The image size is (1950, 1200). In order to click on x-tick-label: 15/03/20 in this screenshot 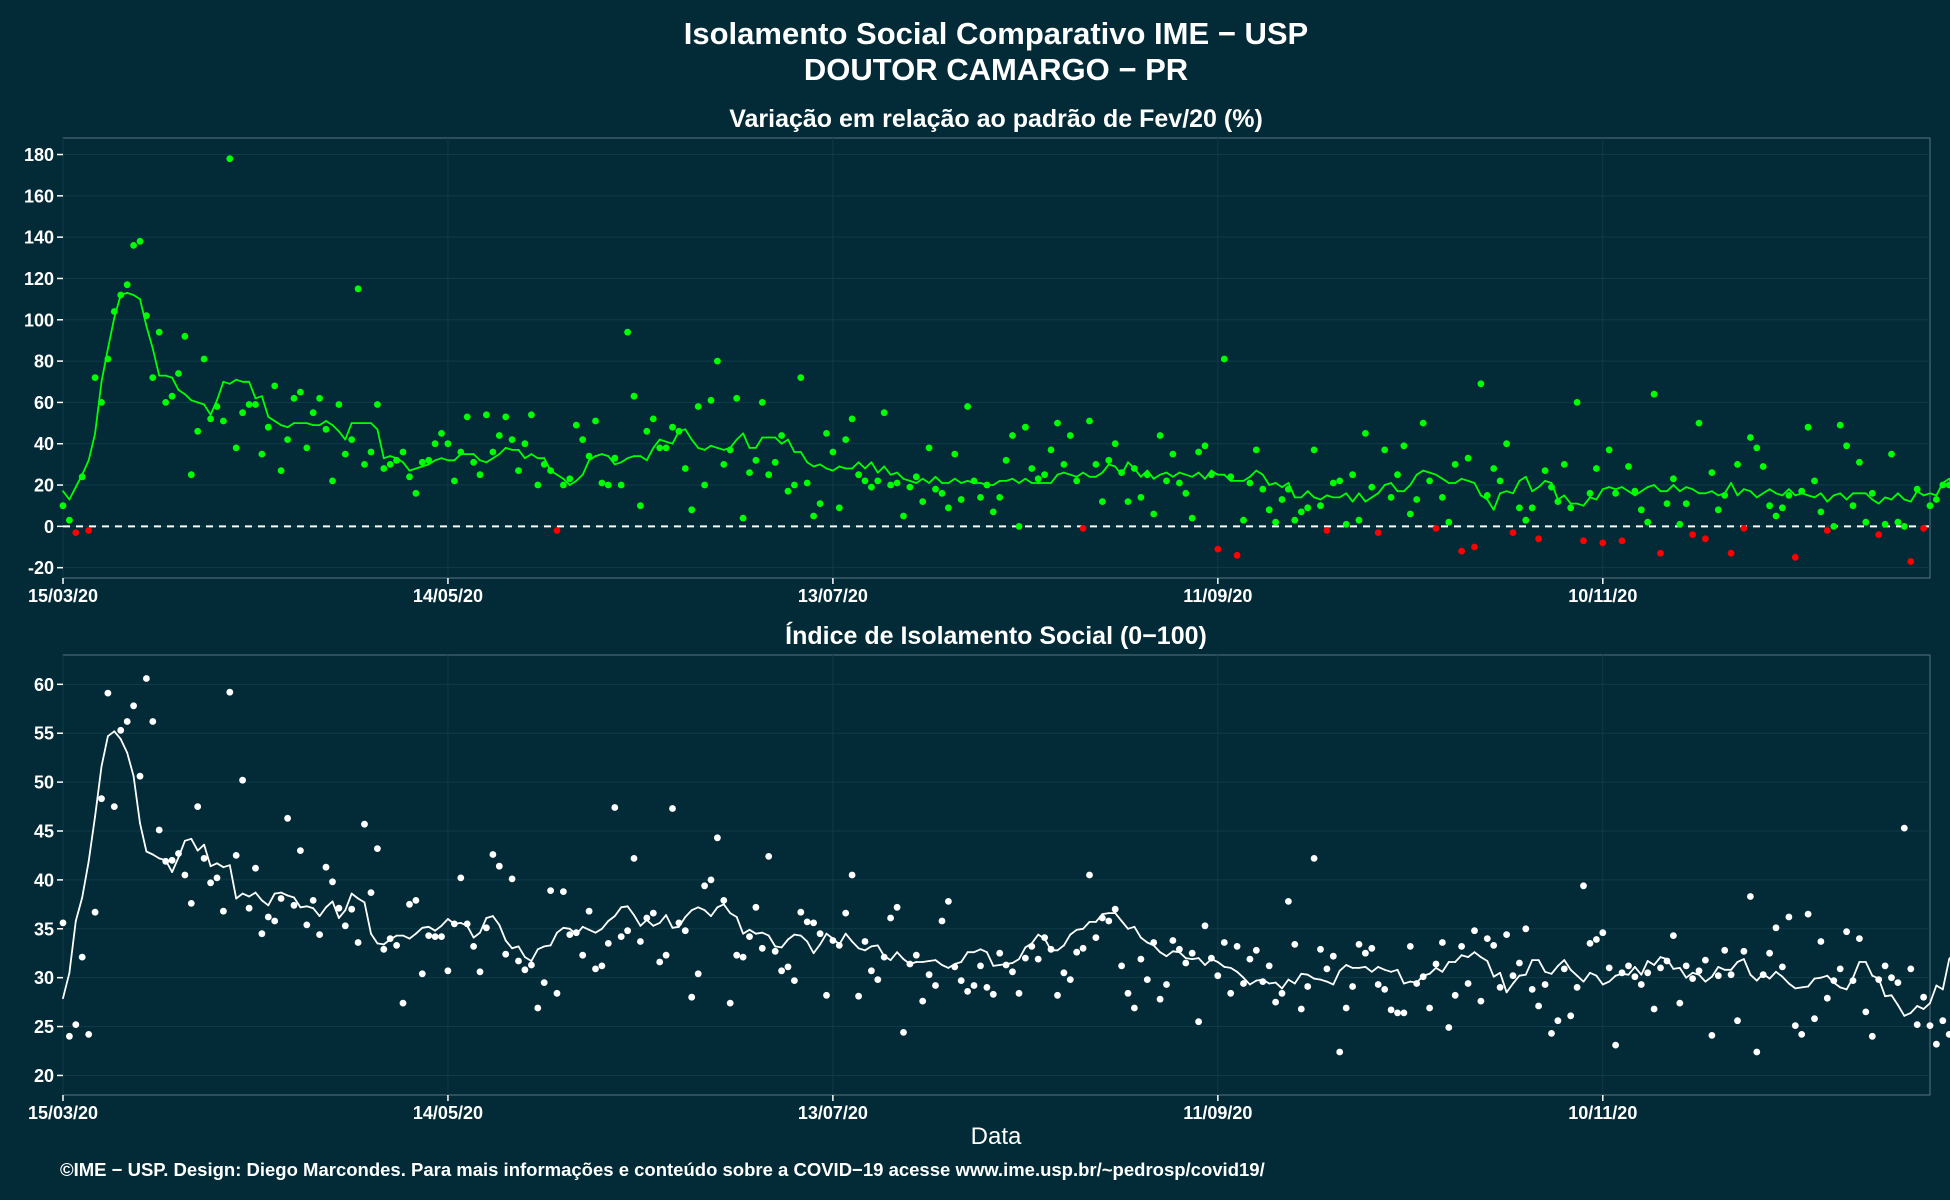, I will do `click(63, 596)`.